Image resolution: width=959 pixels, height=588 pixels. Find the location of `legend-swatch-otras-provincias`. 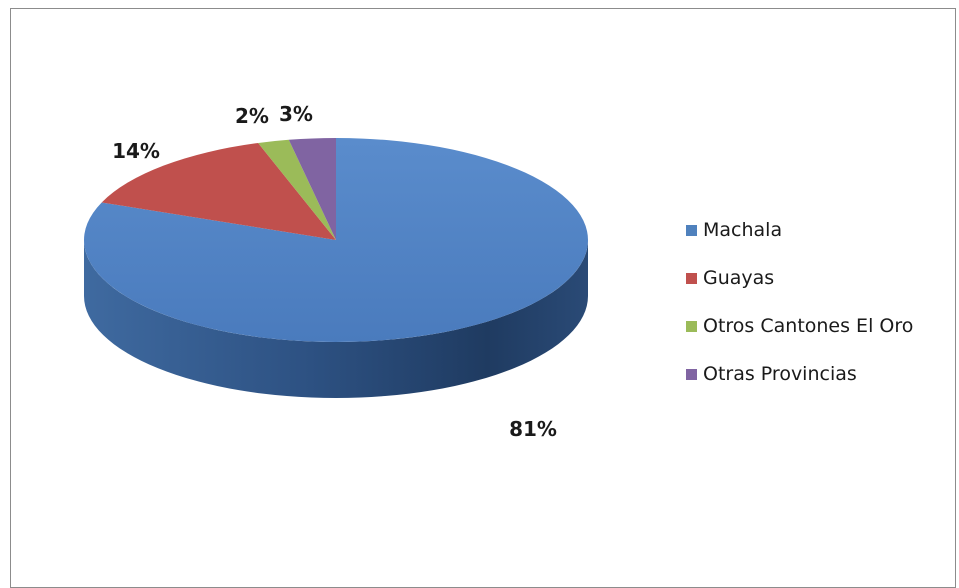

legend-swatch-otras-provincias is located at coordinates (691, 374).